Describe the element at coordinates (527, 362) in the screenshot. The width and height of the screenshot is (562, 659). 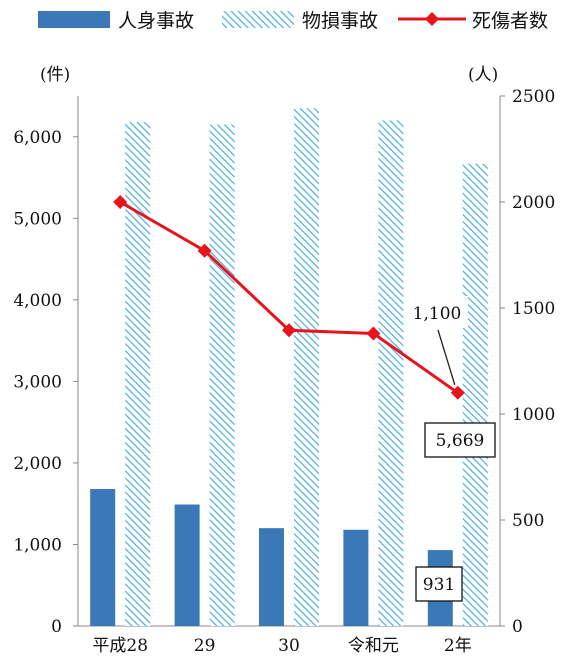
I see `right-tick-labels: 0 500 1000 1500 2000 2500` at that location.